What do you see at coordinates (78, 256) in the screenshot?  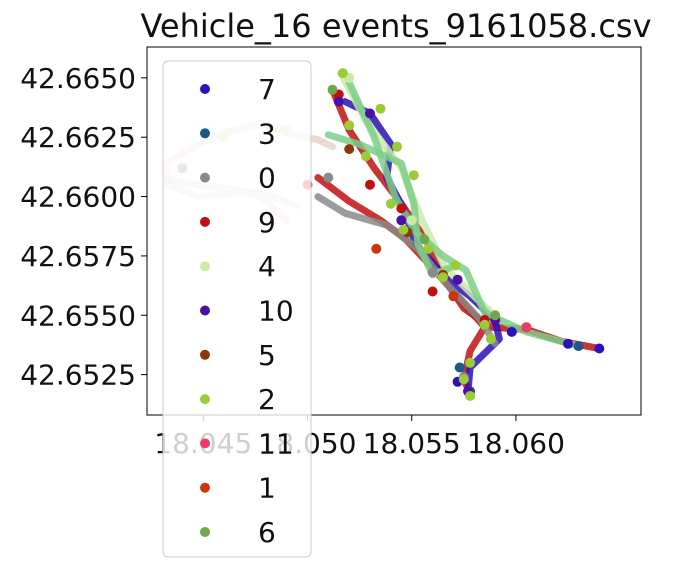 I see `y-tick-label: 42.6575` at bounding box center [78, 256].